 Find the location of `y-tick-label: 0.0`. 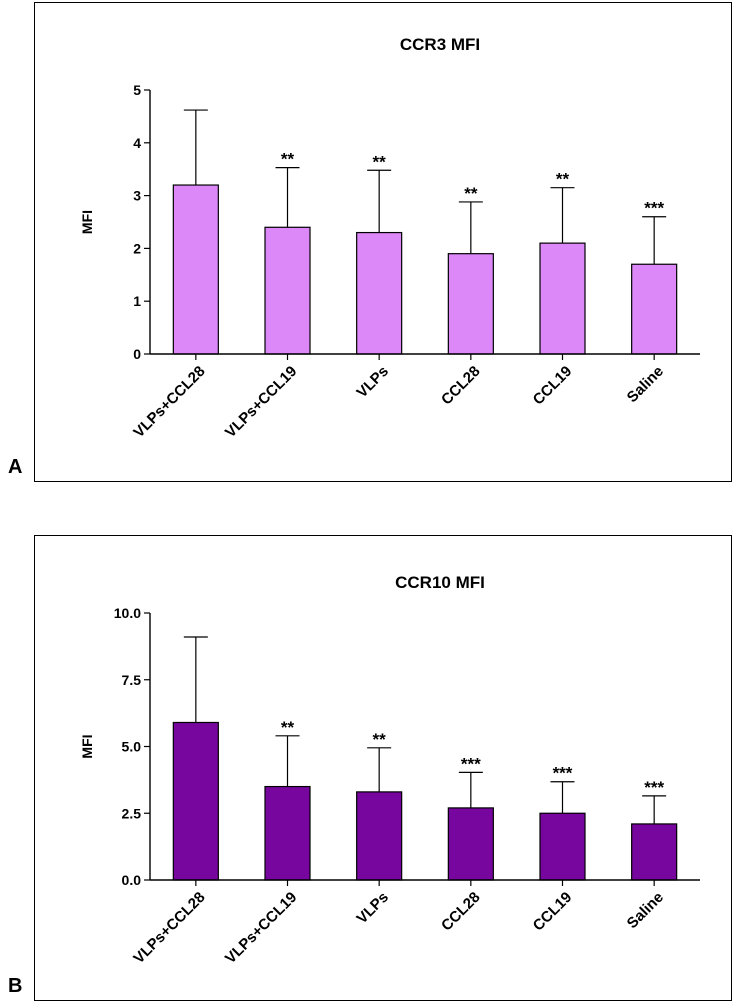

y-tick-label: 0.0 is located at coordinates (132, 880).